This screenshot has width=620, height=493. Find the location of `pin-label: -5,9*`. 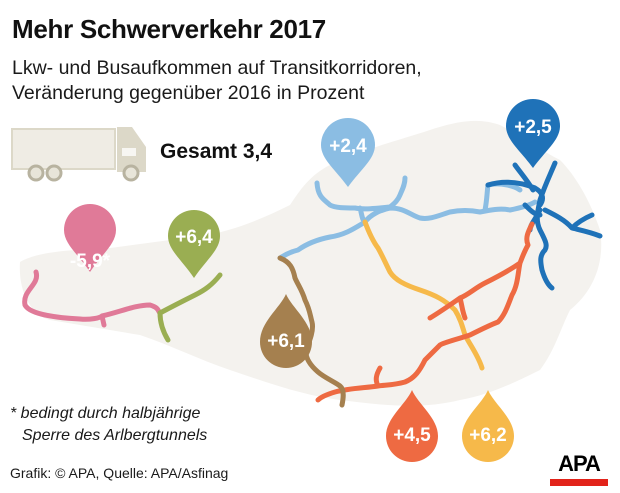

pin-label: -5,9* is located at coordinates (90, 261).